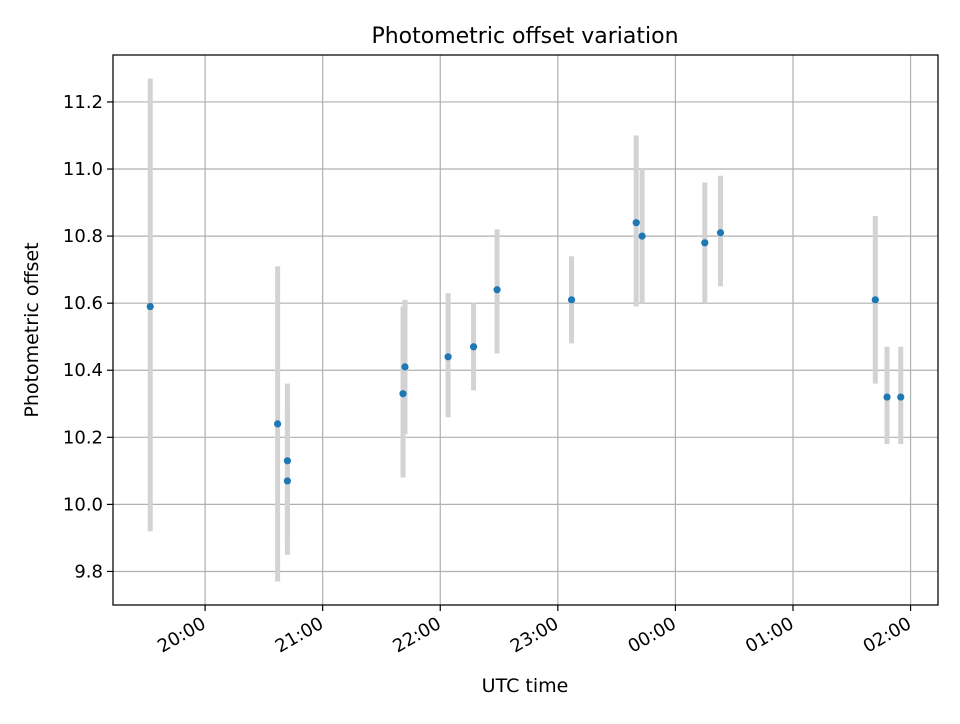  I want to click on x-tick-label: 00:00, so click(651, 635).